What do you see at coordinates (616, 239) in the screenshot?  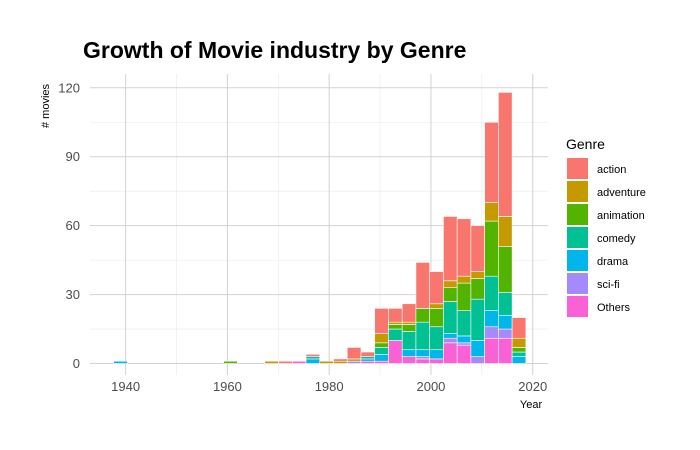 I see `legend-label: comedy` at bounding box center [616, 239].